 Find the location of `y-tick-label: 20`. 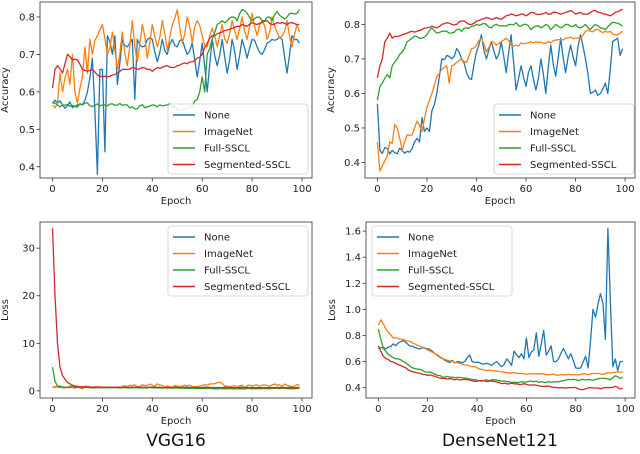

y-tick-label: 20 is located at coordinates (28, 296).